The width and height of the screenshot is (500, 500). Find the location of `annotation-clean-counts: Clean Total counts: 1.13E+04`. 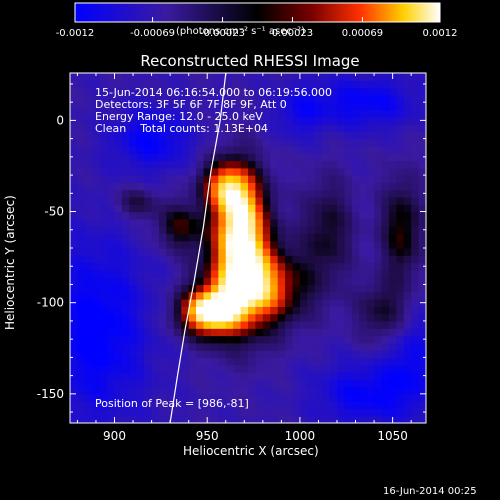

annotation-clean-counts: Clean Total counts: 1.13E+04 is located at coordinates (182, 128).